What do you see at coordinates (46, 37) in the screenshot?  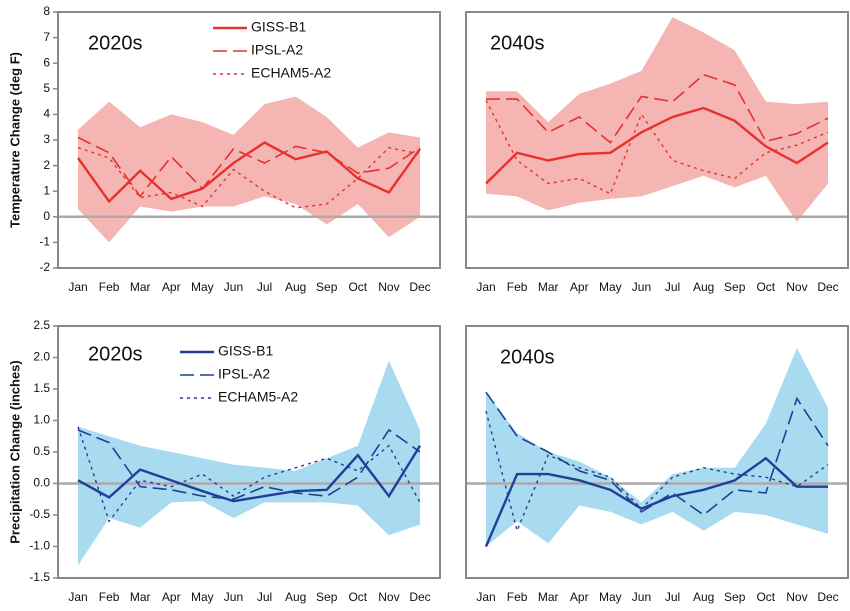 I see `y-tick-label: 7` at bounding box center [46, 37].